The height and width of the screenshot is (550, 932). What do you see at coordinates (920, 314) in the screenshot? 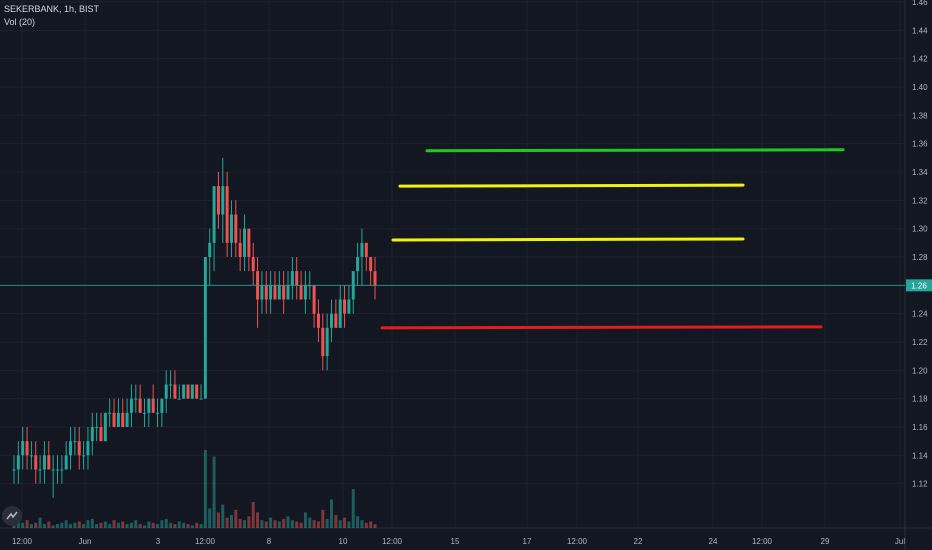
I see `y-tick-label: 1.24` at bounding box center [920, 314].